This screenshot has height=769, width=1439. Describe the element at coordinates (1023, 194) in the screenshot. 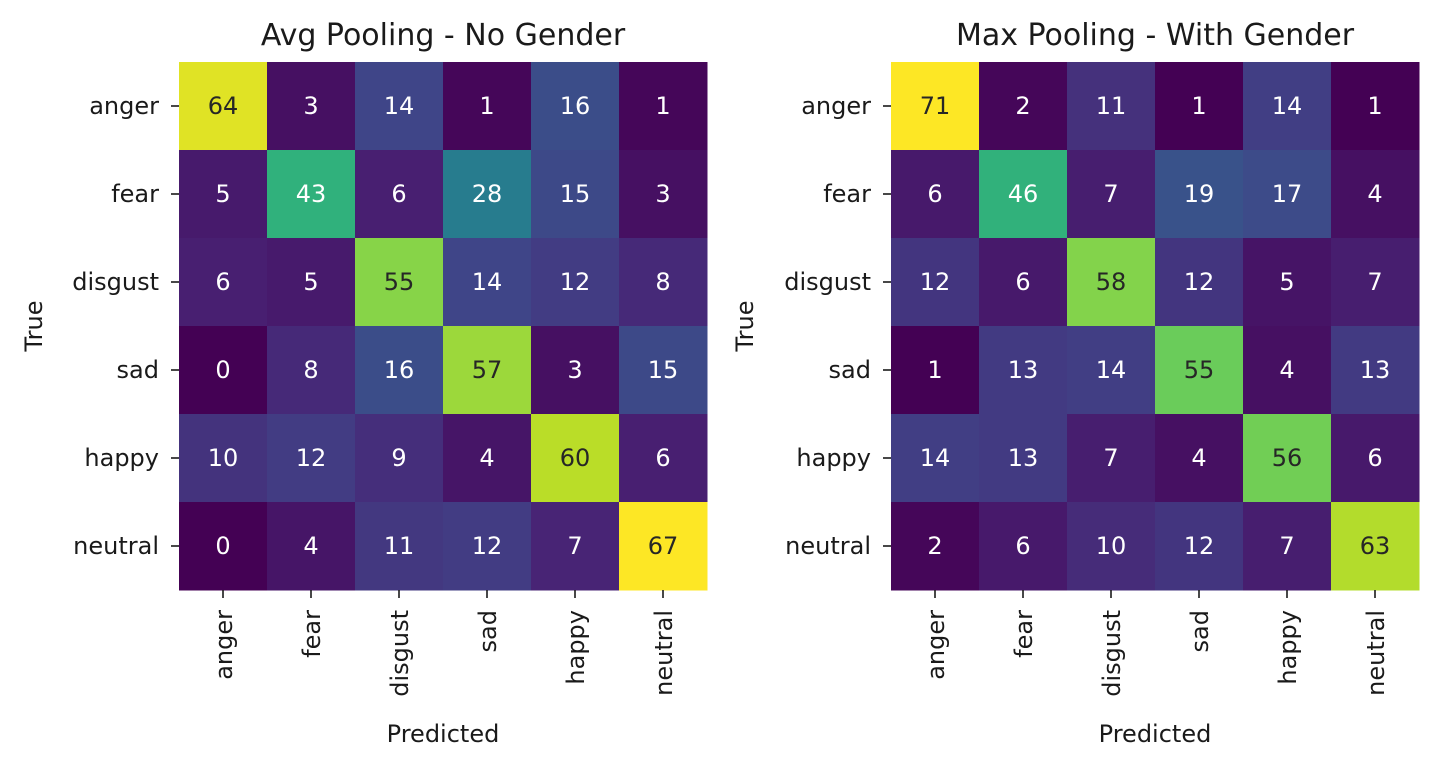

I see `cell-value-label: 46` at that location.